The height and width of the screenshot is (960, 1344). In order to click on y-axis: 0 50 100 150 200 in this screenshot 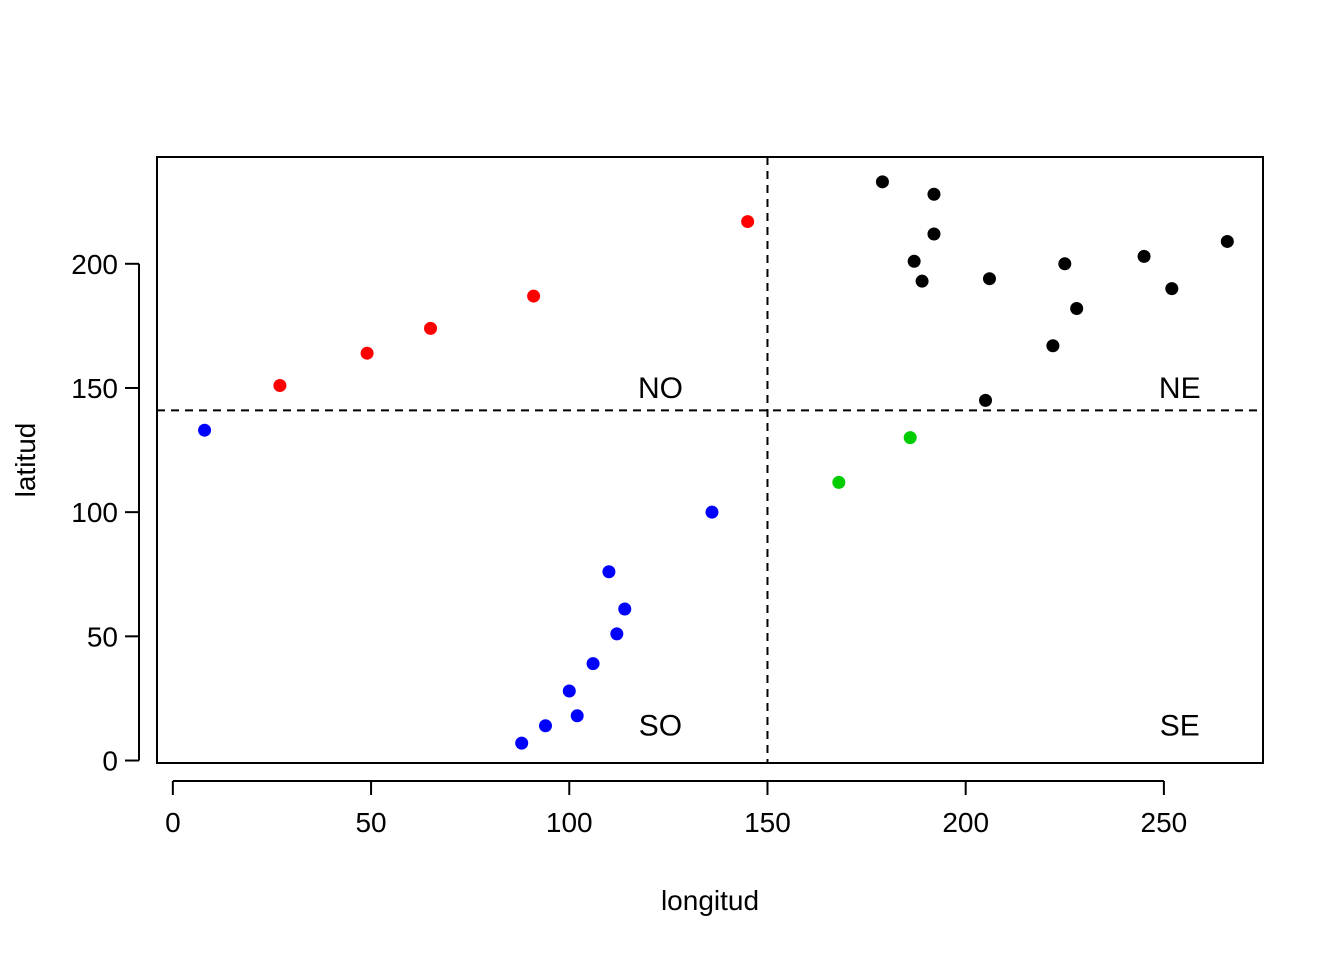, I will do `click(105, 513)`.